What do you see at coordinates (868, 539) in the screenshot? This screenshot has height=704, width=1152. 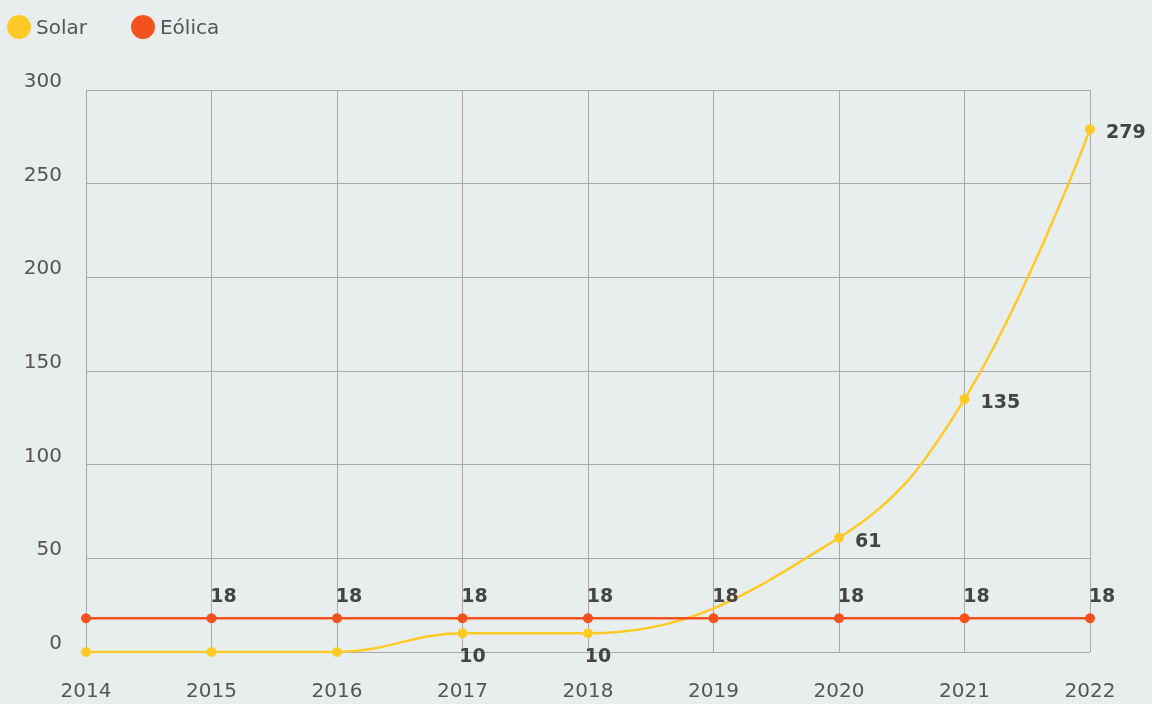 I see `data-label: 61` at bounding box center [868, 539].